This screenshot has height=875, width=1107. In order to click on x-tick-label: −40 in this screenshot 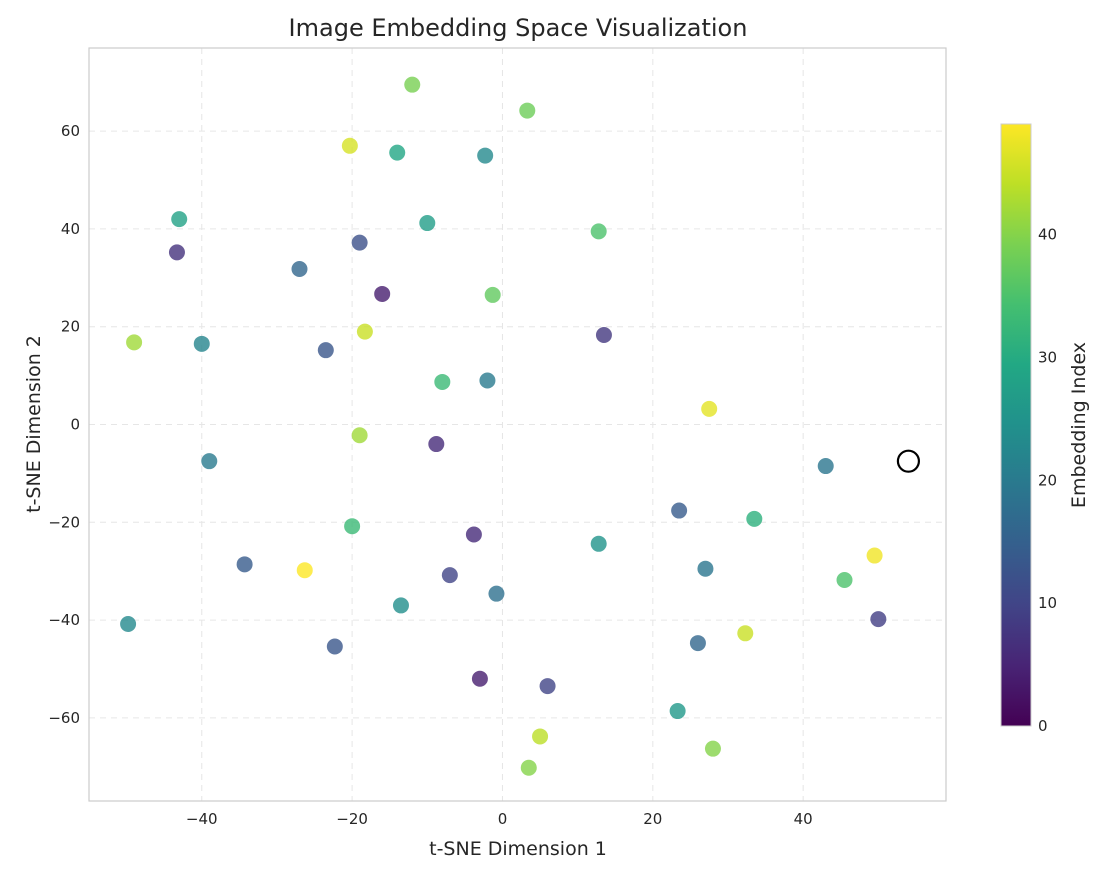, I will do `click(202, 819)`.